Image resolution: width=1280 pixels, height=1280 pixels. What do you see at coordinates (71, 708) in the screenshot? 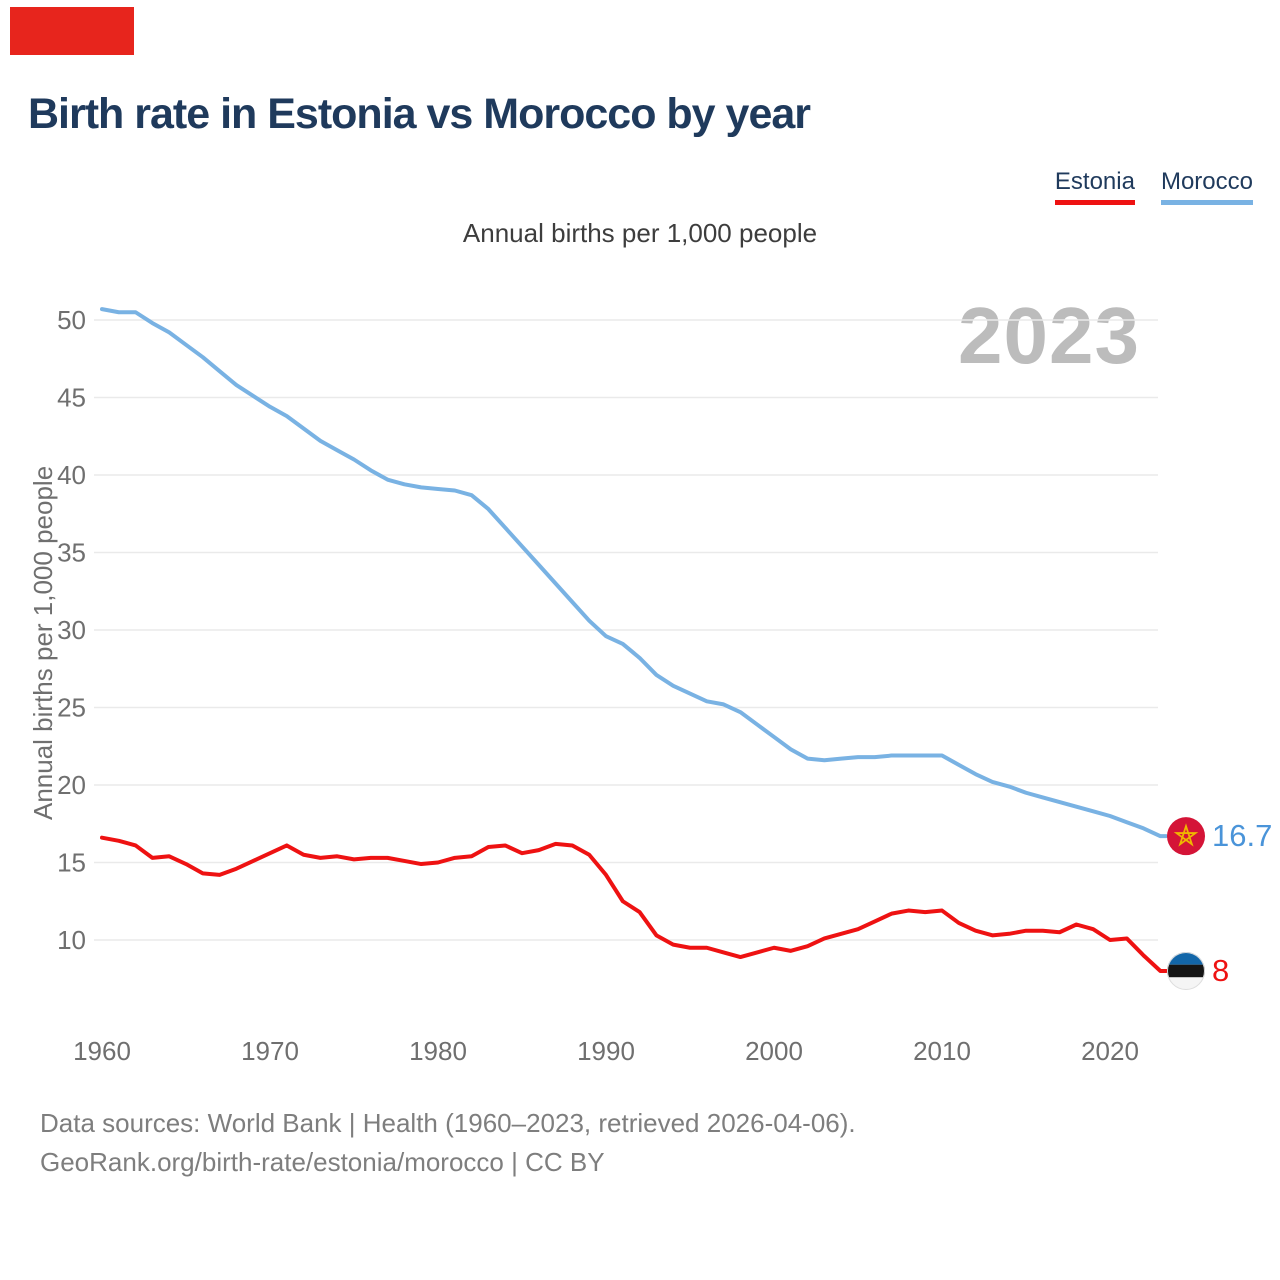
I see `y-tick-label: 25` at bounding box center [71, 708].